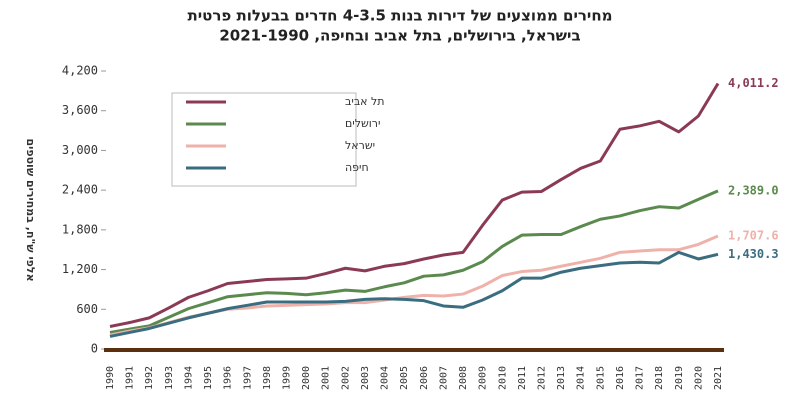 The image size is (800, 404). Describe the element at coordinates (110, 378) in the screenshot. I see `x-tick-label: 1990` at that location.